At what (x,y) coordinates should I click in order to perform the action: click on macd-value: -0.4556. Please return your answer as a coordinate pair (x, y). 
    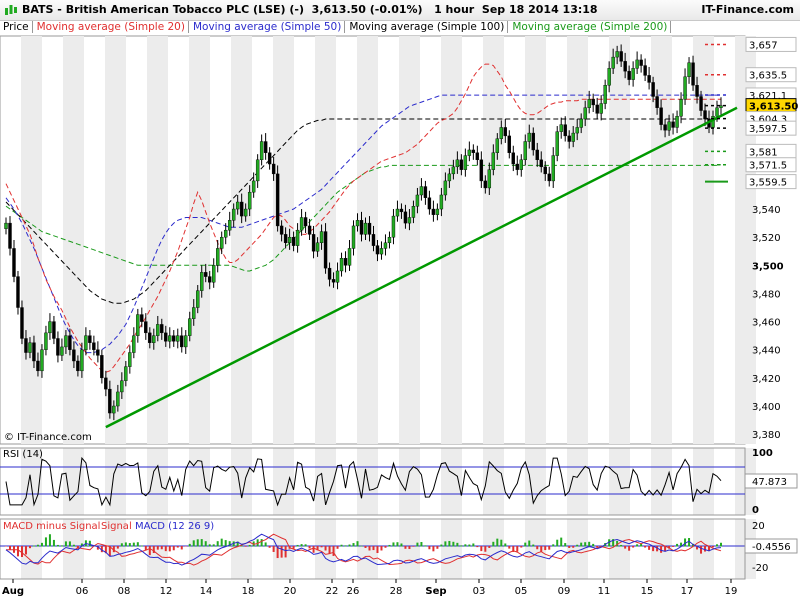
    Looking at the image, I should click on (771, 547).